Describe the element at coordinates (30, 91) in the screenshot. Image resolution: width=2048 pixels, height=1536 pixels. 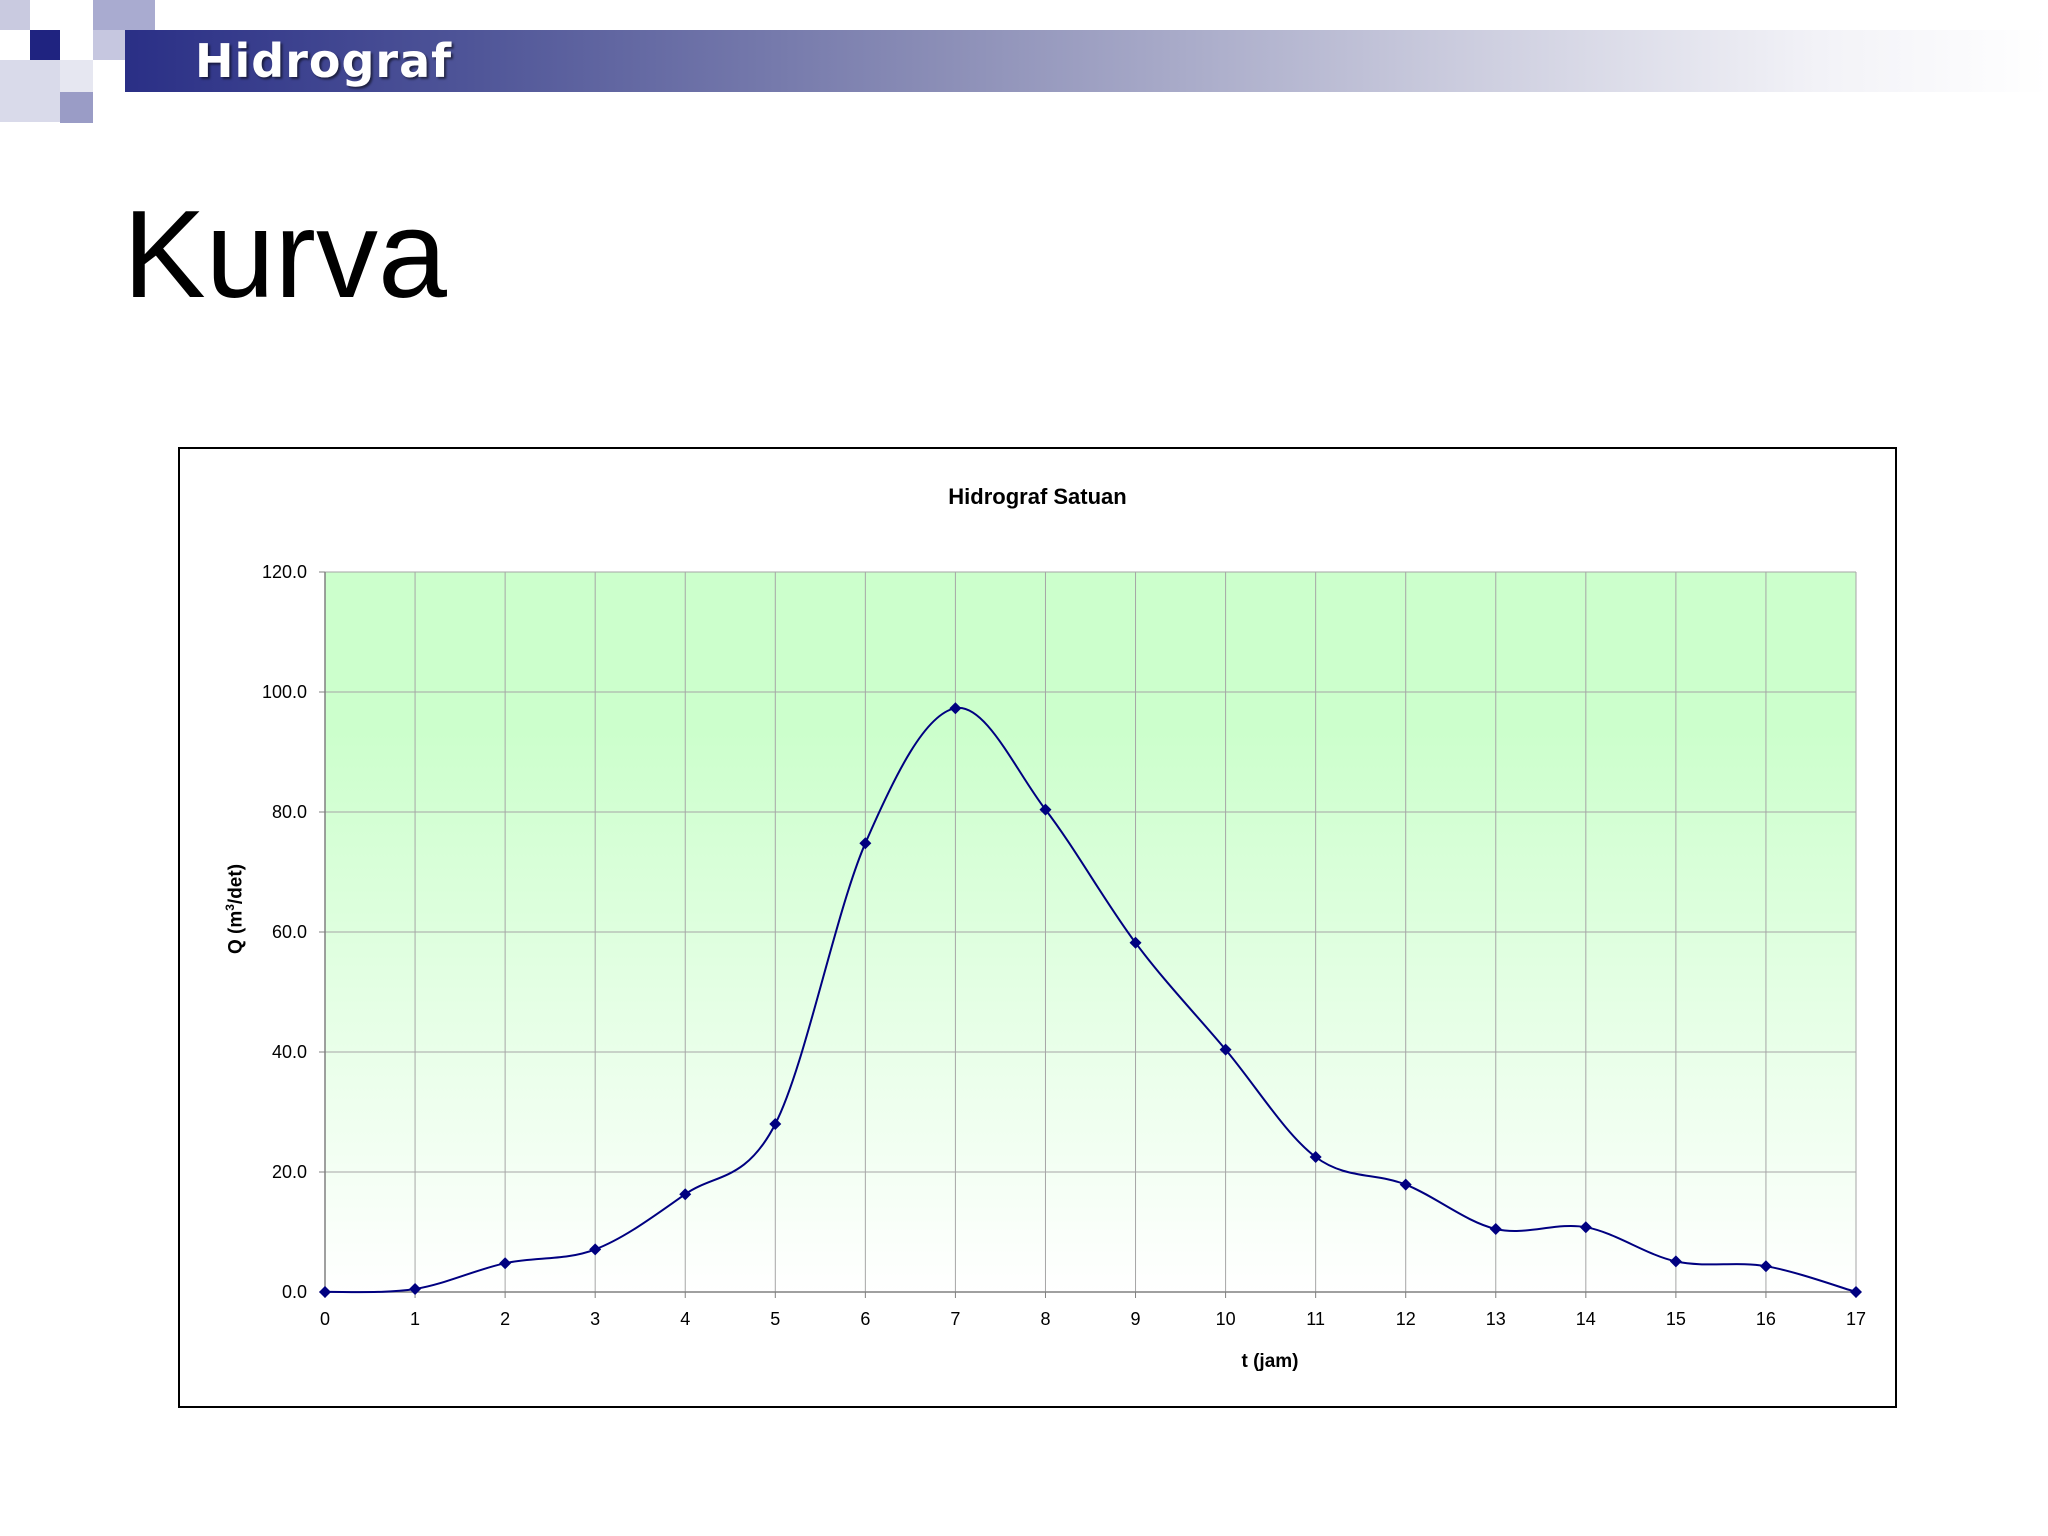
I see `header-square-light-b` at that location.